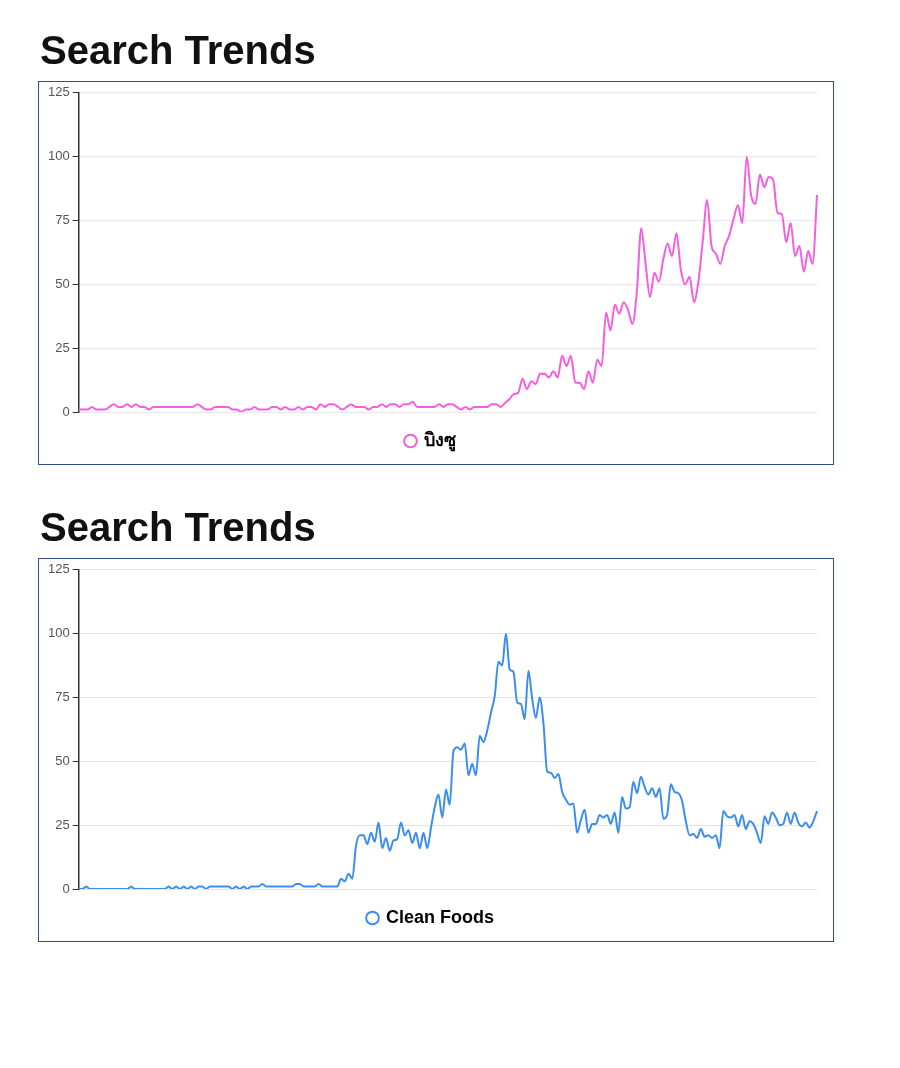 The width and height of the screenshot is (900, 1068). I want to click on legend-label: Clean Foods, so click(440, 916).